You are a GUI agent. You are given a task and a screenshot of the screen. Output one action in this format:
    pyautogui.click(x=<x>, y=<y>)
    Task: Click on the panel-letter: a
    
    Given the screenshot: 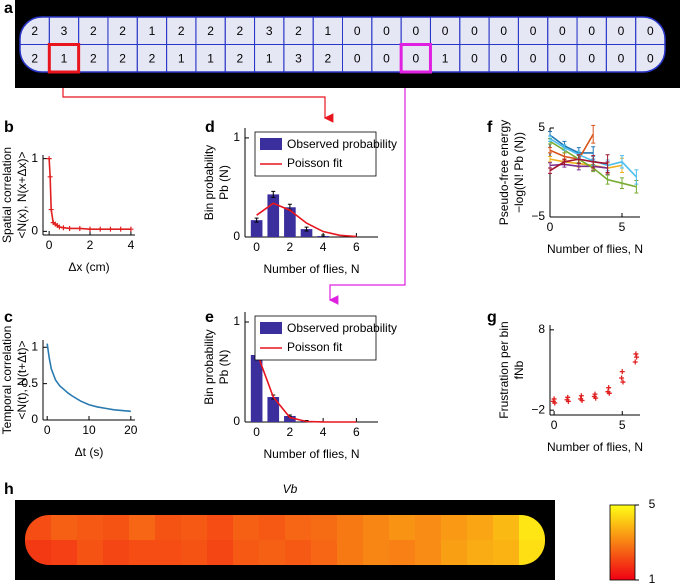 What is the action you would take?
    pyautogui.click(x=8, y=8)
    